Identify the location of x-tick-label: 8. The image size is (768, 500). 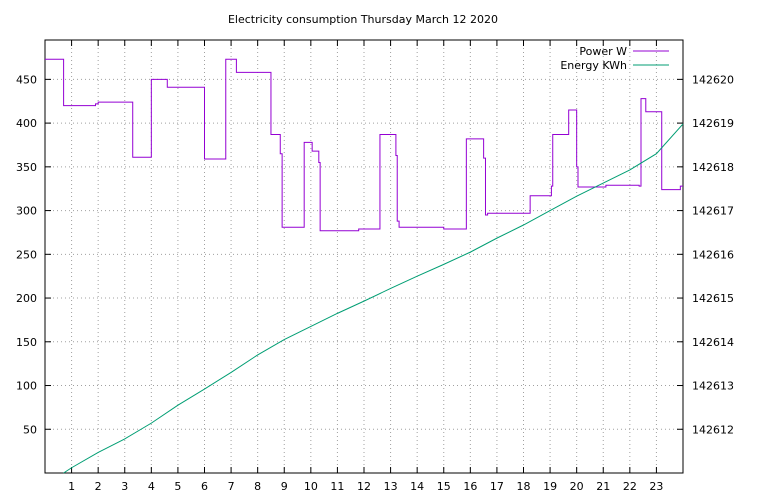
(257, 486).